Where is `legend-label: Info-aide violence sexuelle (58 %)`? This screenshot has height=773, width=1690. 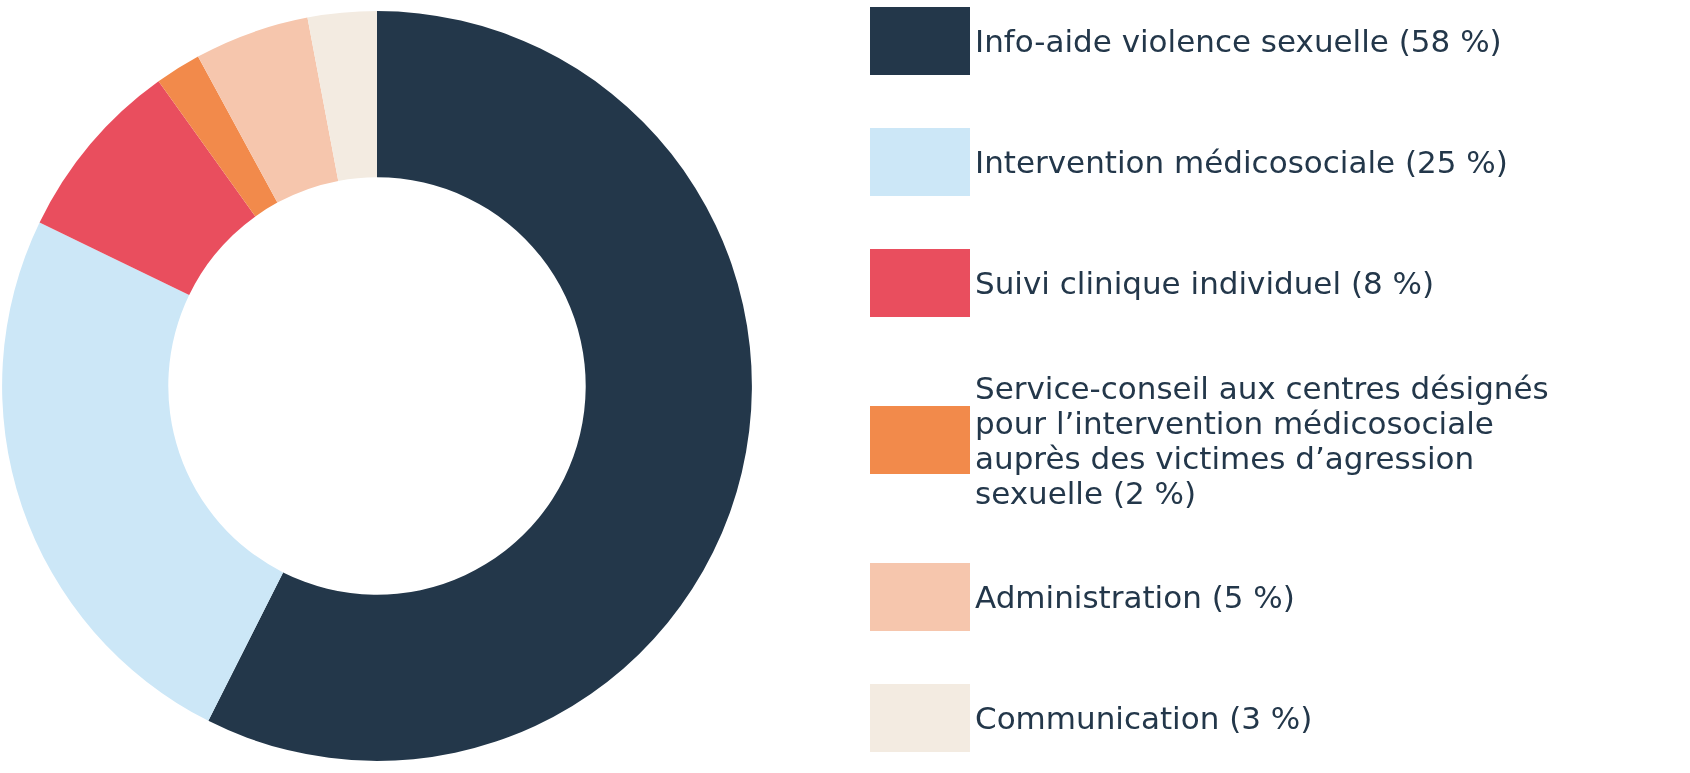 legend-label: Info-aide violence sexuelle (58 %) is located at coordinates (1238, 41).